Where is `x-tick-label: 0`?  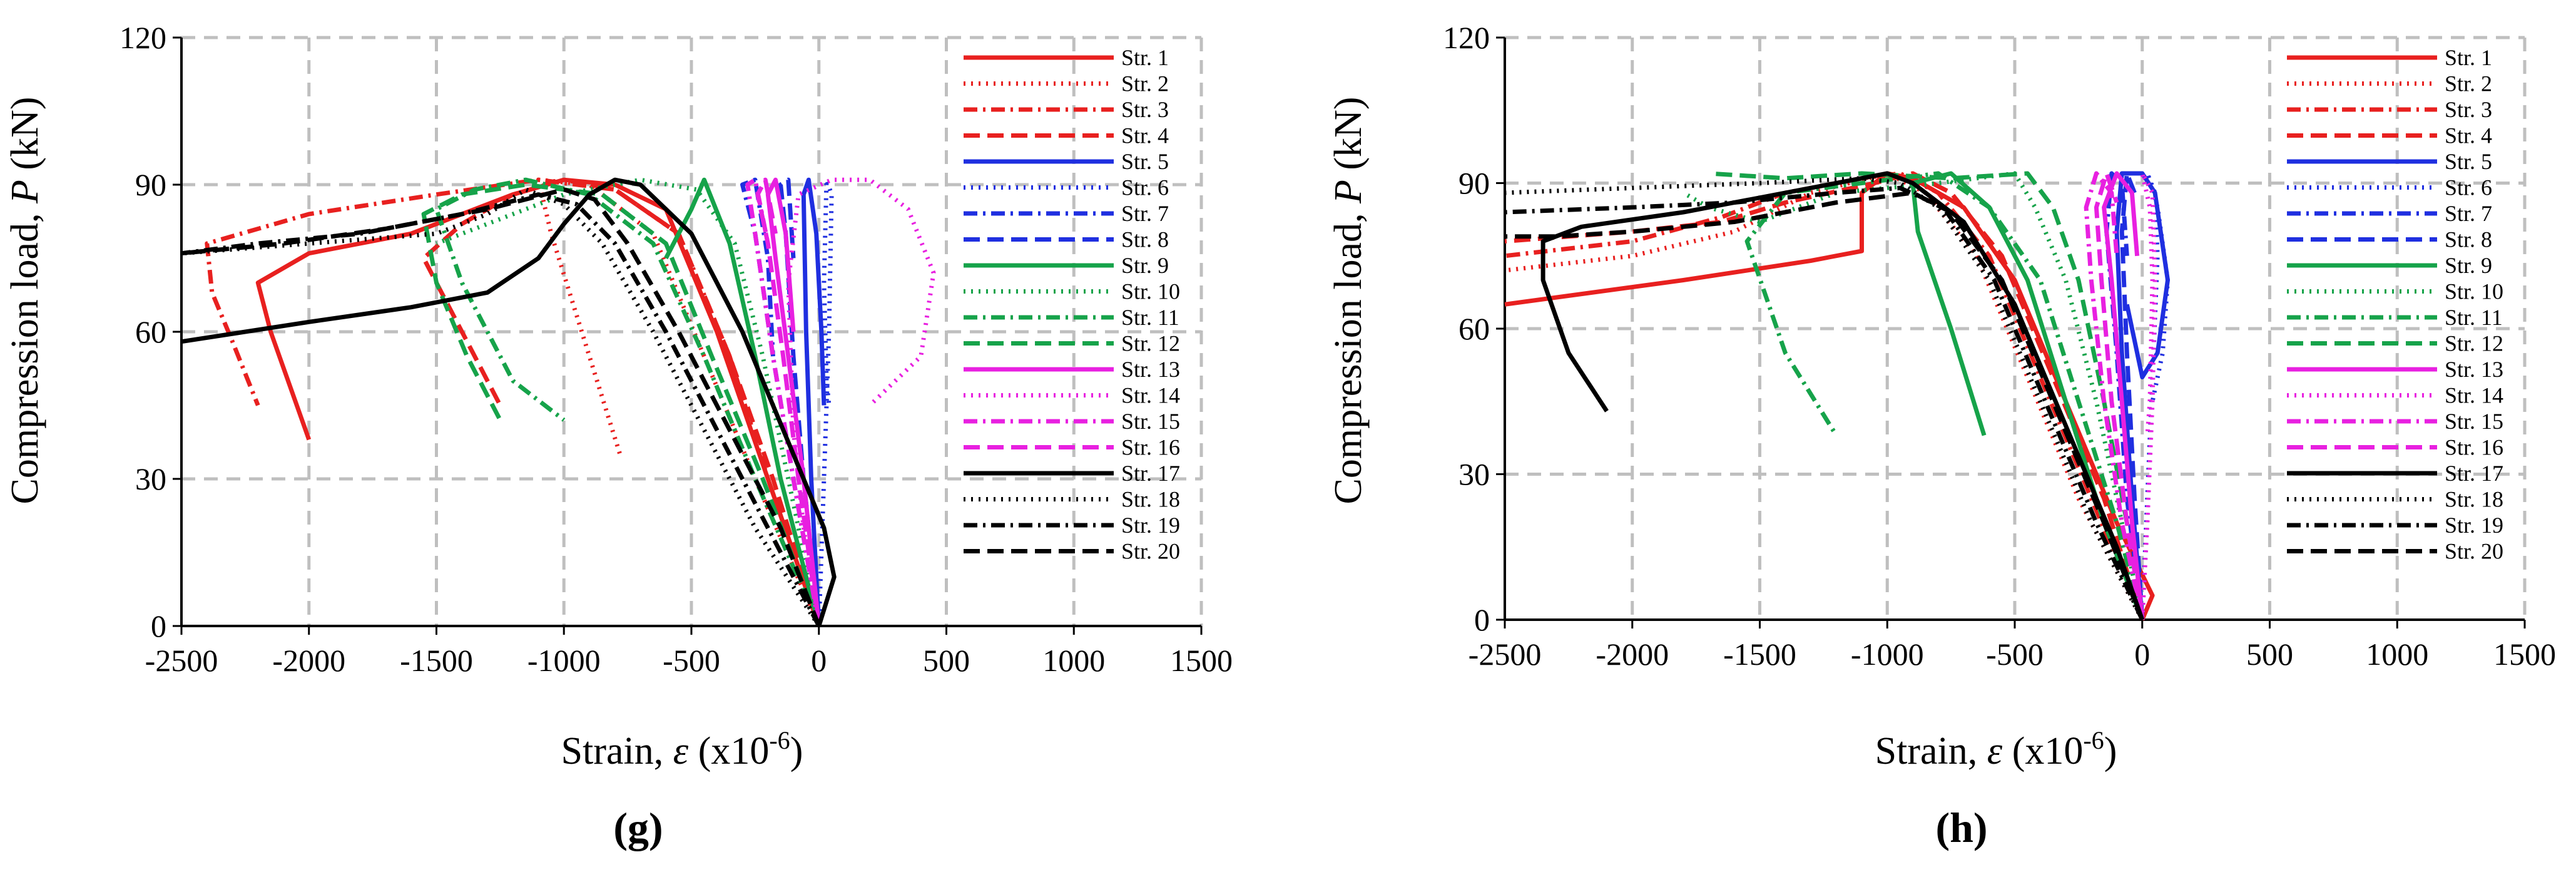 x-tick-label: 0 is located at coordinates (2142, 654).